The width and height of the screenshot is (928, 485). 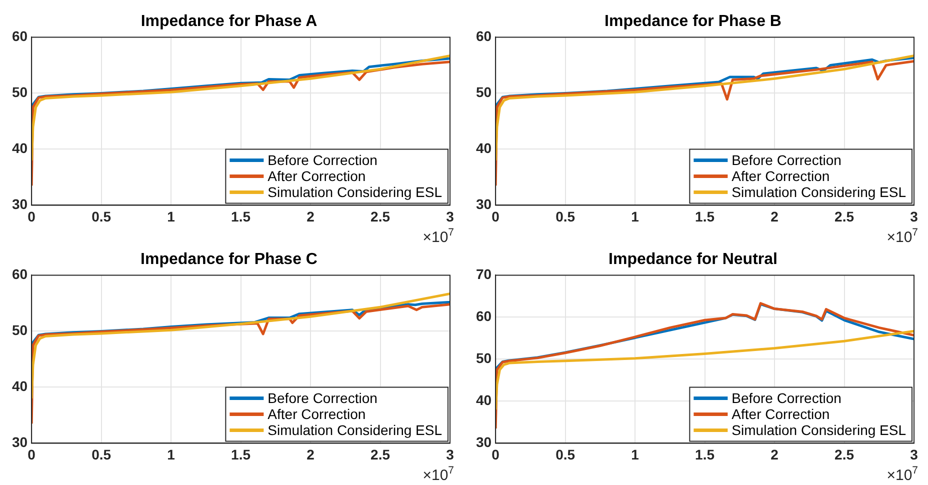 What do you see at coordinates (229, 259) in the screenshot?
I see `chart-title: Impedance for Phase C` at bounding box center [229, 259].